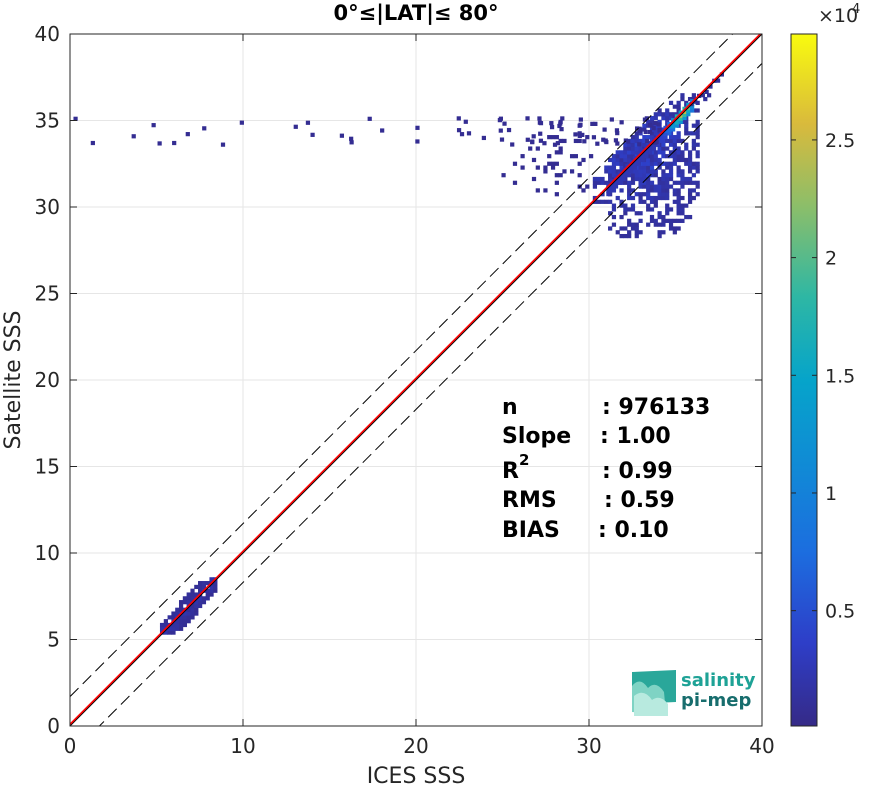 This screenshot has width=873, height=788. What do you see at coordinates (47, 207) in the screenshot?
I see `y-tick-label: 30` at bounding box center [47, 207].